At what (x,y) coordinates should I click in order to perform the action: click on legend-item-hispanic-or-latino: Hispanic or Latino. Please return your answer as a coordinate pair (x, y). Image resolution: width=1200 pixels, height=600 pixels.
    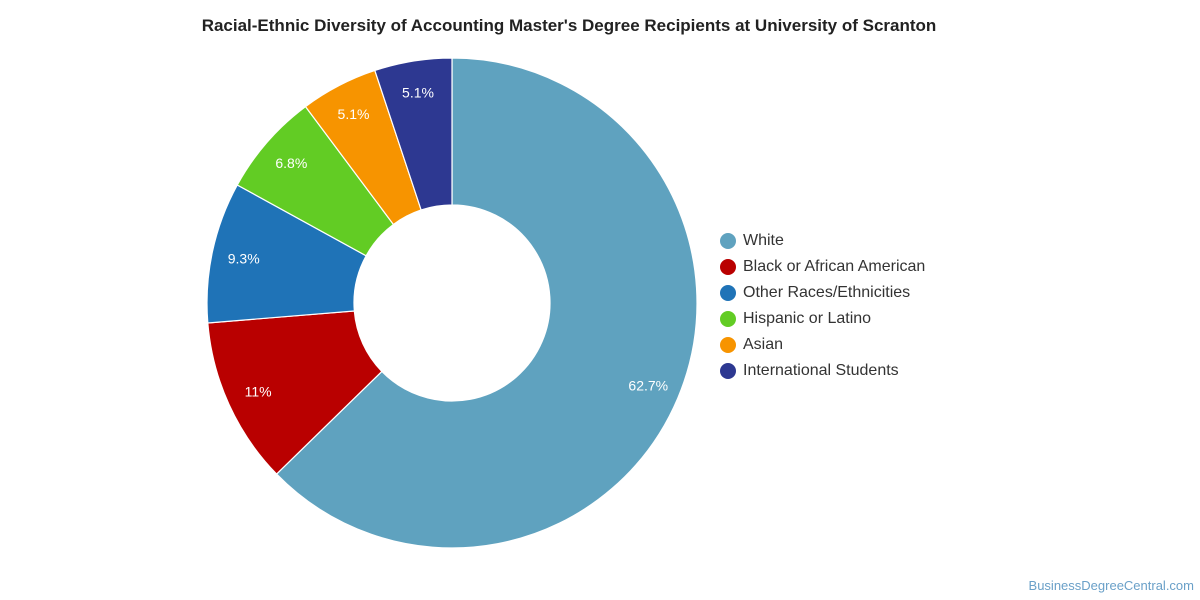
    Looking at the image, I should click on (822, 319).